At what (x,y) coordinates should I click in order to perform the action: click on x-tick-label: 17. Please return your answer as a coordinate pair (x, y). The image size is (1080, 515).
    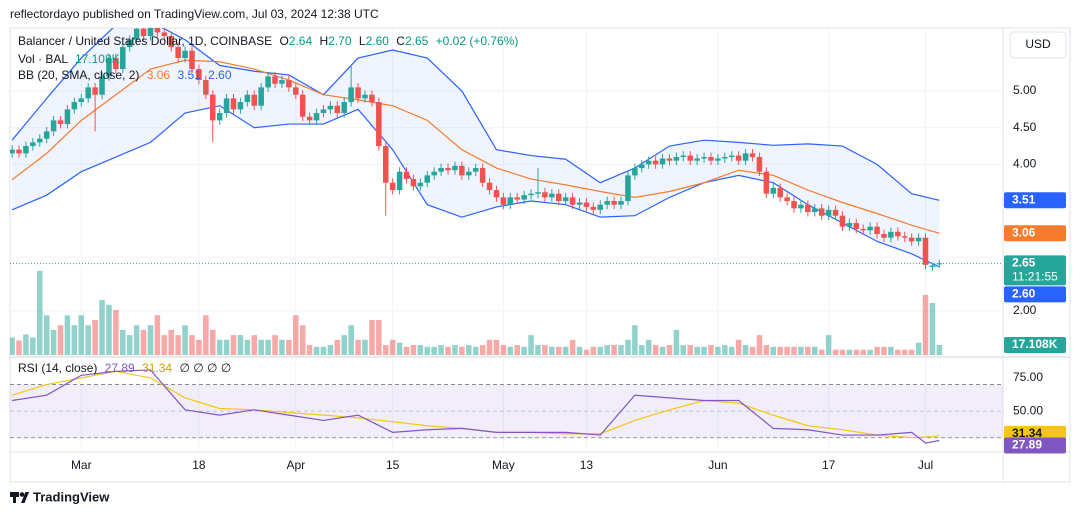
    Looking at the image, I should click on (829, 465).